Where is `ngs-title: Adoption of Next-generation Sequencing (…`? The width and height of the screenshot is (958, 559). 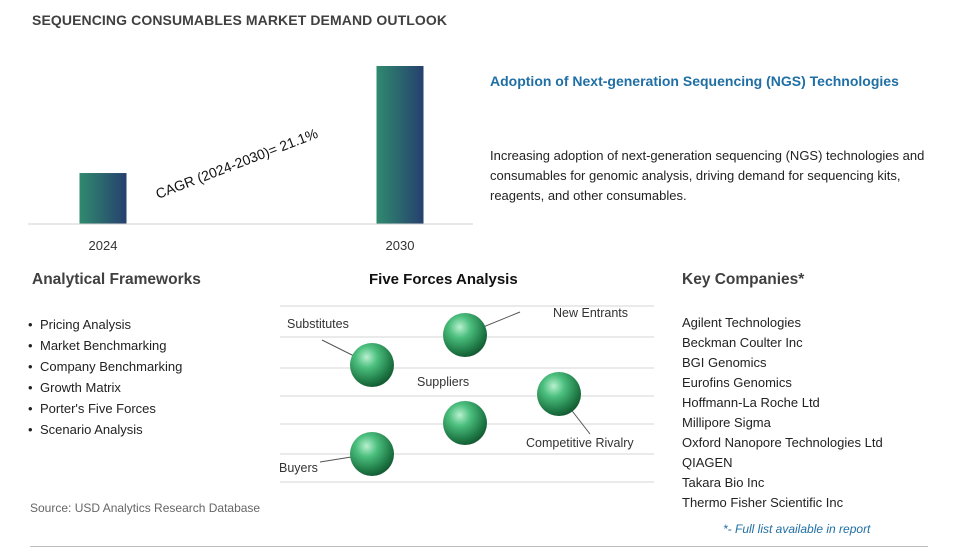
ngs-title: Adoption of Next-generation Sequencing (… is located at coordinates (694, 81).